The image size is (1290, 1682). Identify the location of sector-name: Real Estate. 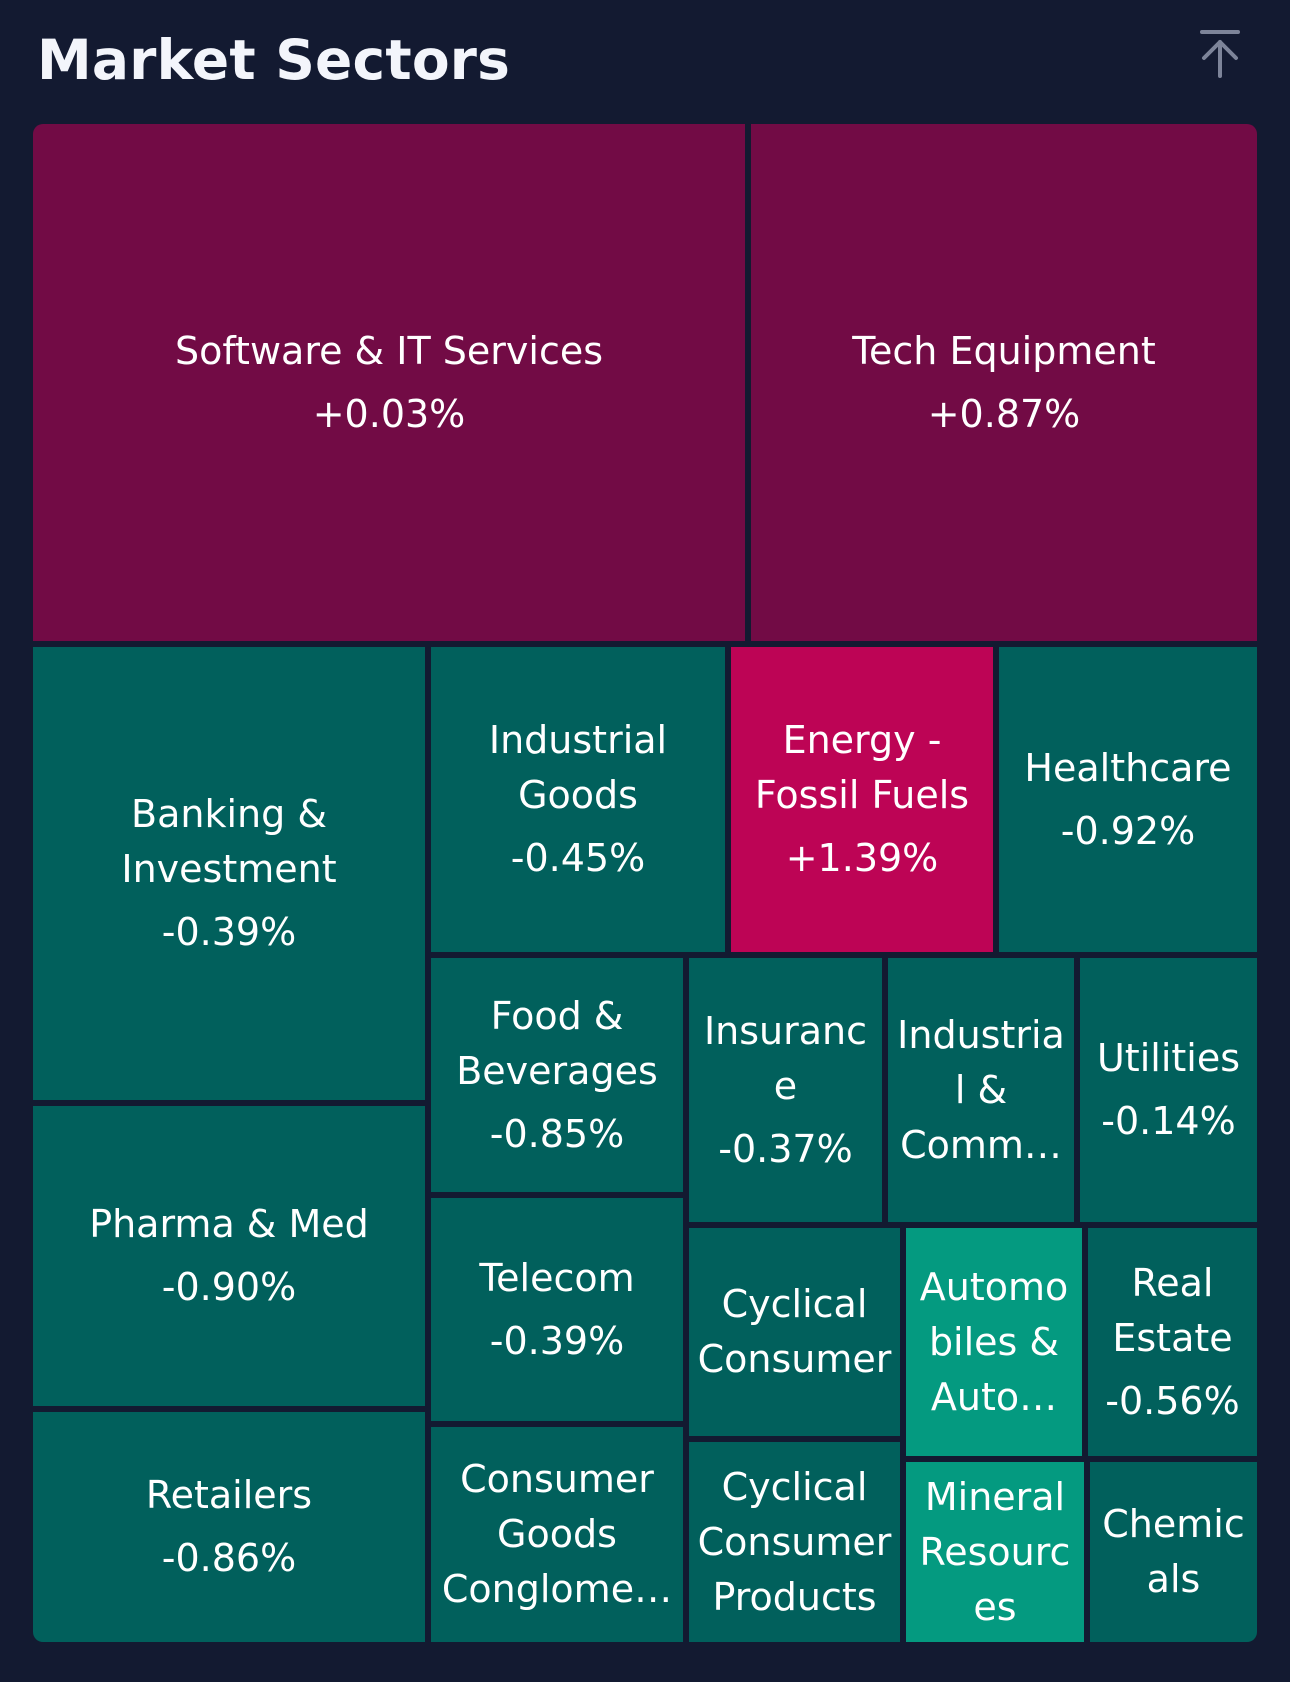
(1172, 1310).